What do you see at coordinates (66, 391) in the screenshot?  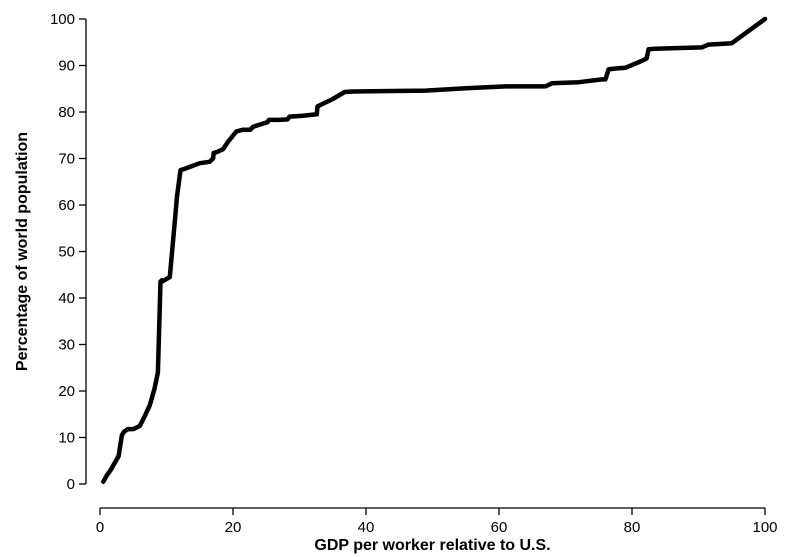 I see `y-tick-label: 20` at bounding box center [66, 391].